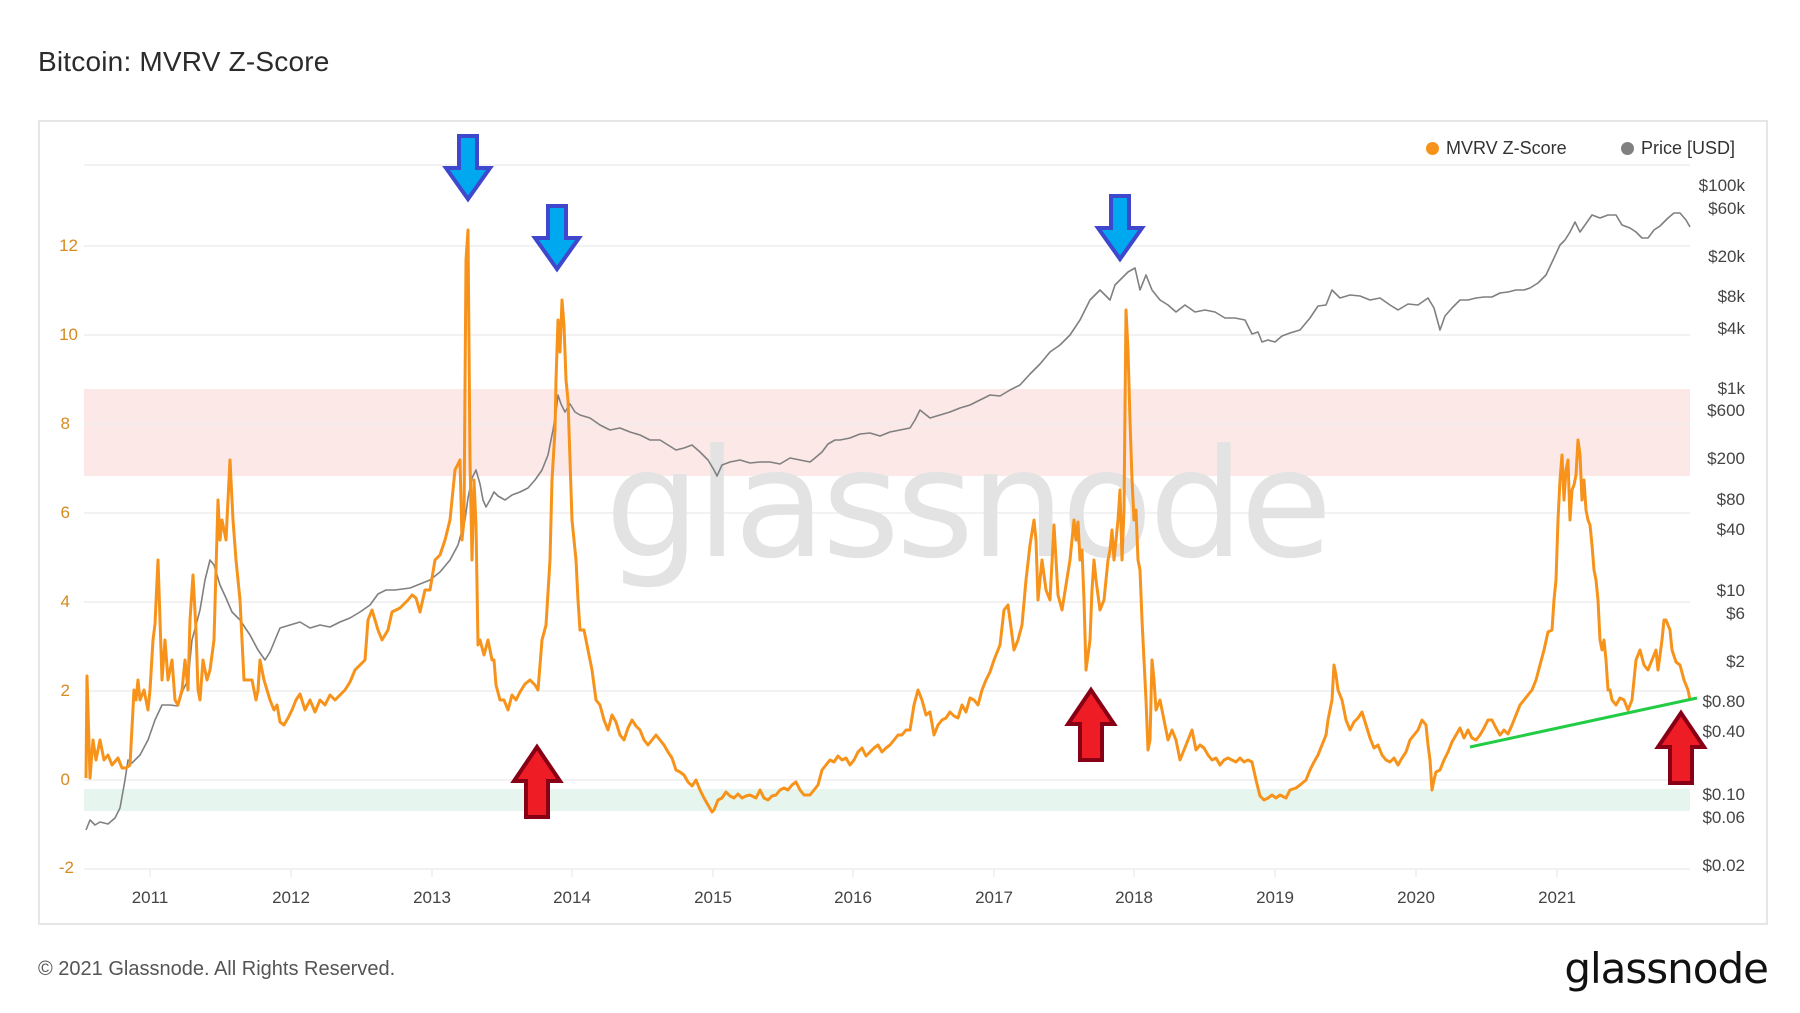 The width and height of the screenshot is (1800, 1013). Describe the element at coordinates (65, 690) in the screenshot. I see `y-tick-left: 2` at that location.